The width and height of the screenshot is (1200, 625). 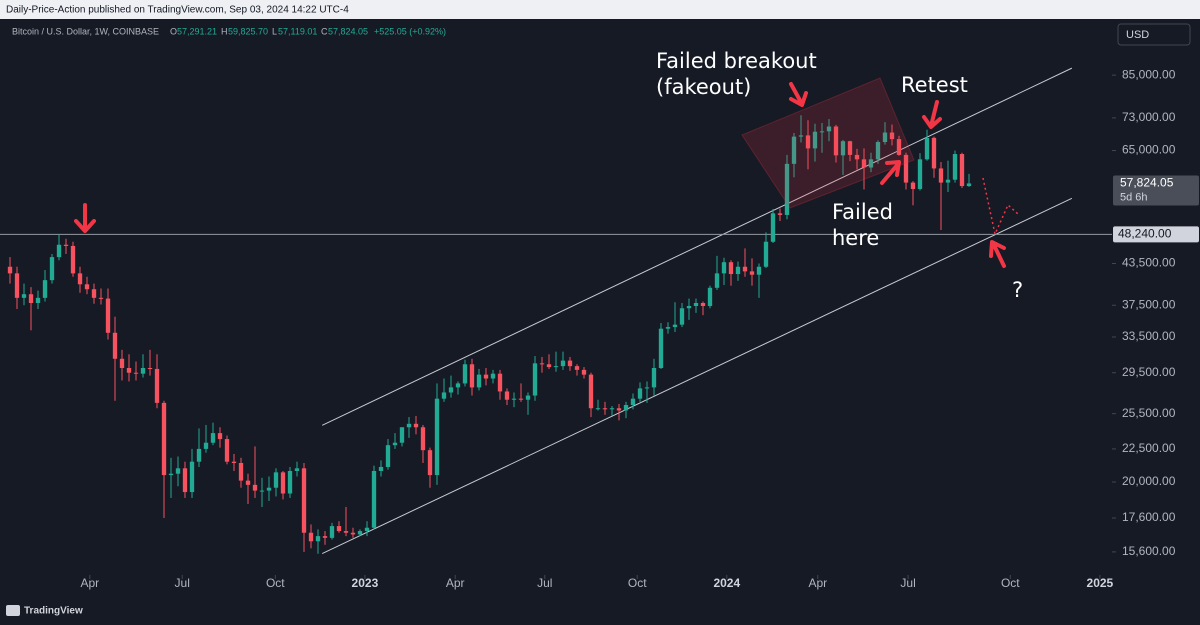 I want to click on y-tick-label: 37,500.00, so click(x=1149, y=304).